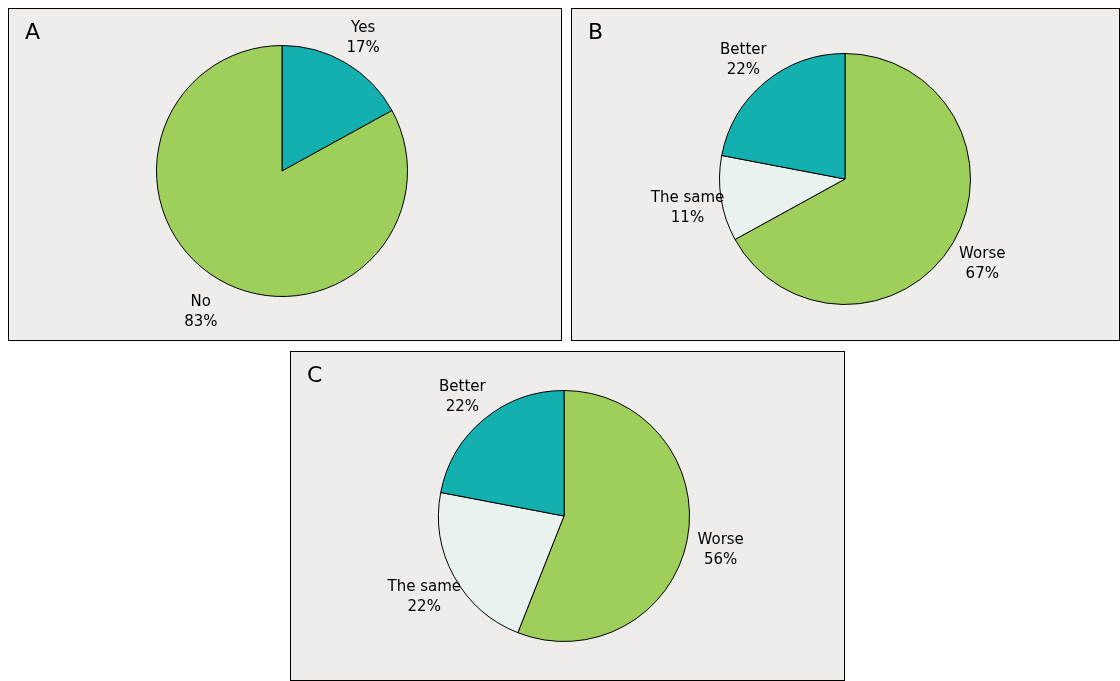  I want to click on slice-label: Yes, so click(363, 26).